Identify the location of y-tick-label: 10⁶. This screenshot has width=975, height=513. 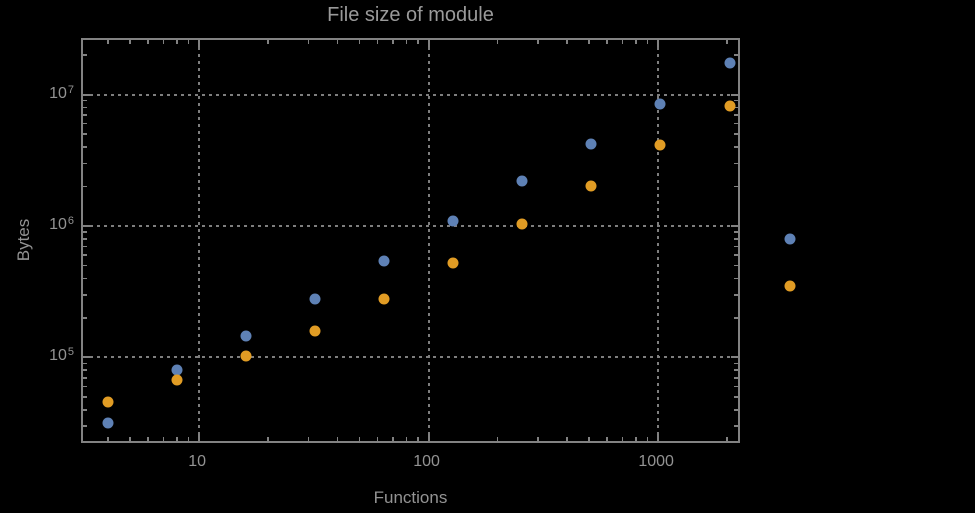
(61, 224).